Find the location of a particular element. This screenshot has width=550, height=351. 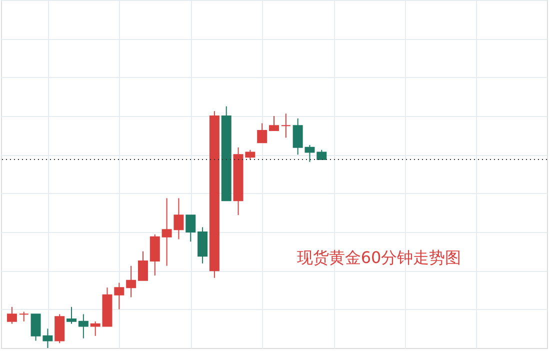

annotation: 现货黄金60分钟走势图 is located at coordinates (379, 257).